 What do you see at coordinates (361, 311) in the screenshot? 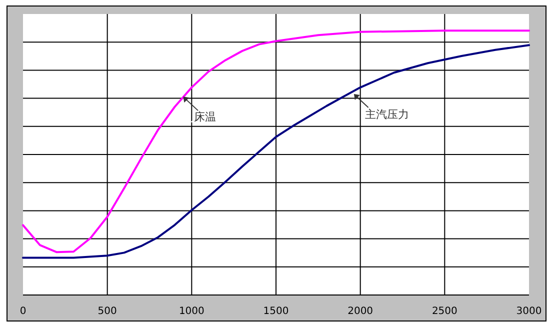
I see `x-tick-label: 2000` at bounding box center [361, 311].